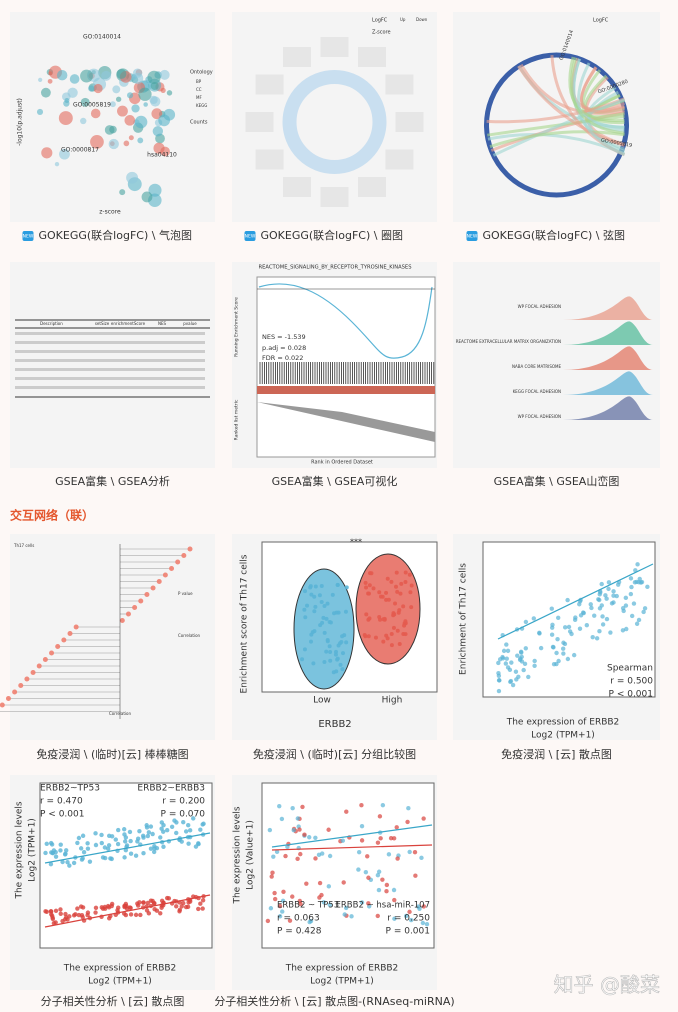 The image size is (678, 1012). What do you see at coordinates (556, 754) in the screenshot?
I see `caption: 免疫浸润 \ [云] 散点图` at bounding box center [556, 754].